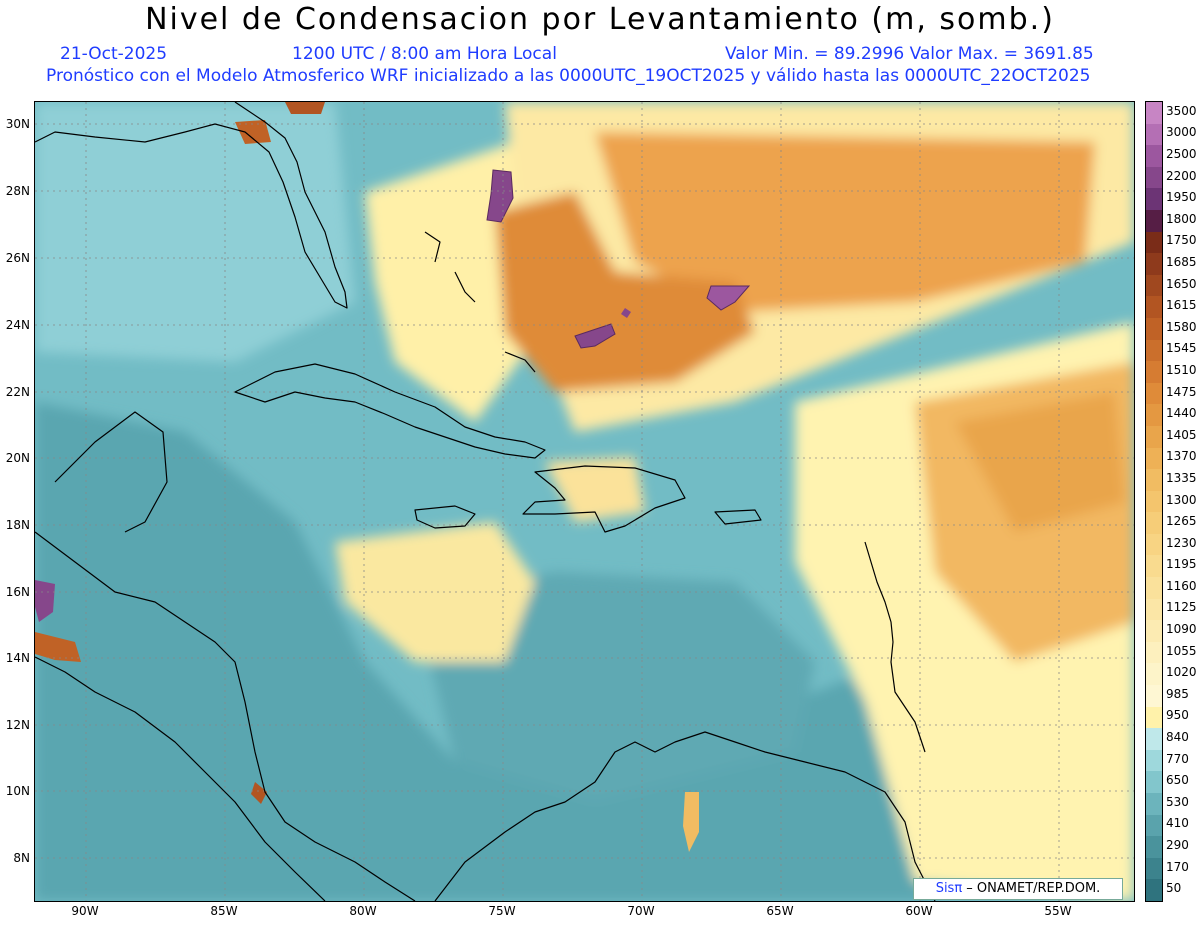  What do you see at coordinates (1181, 326) in the screenshot?
I see `colorbar-label: 1580` at bounding box center [1181, 326].